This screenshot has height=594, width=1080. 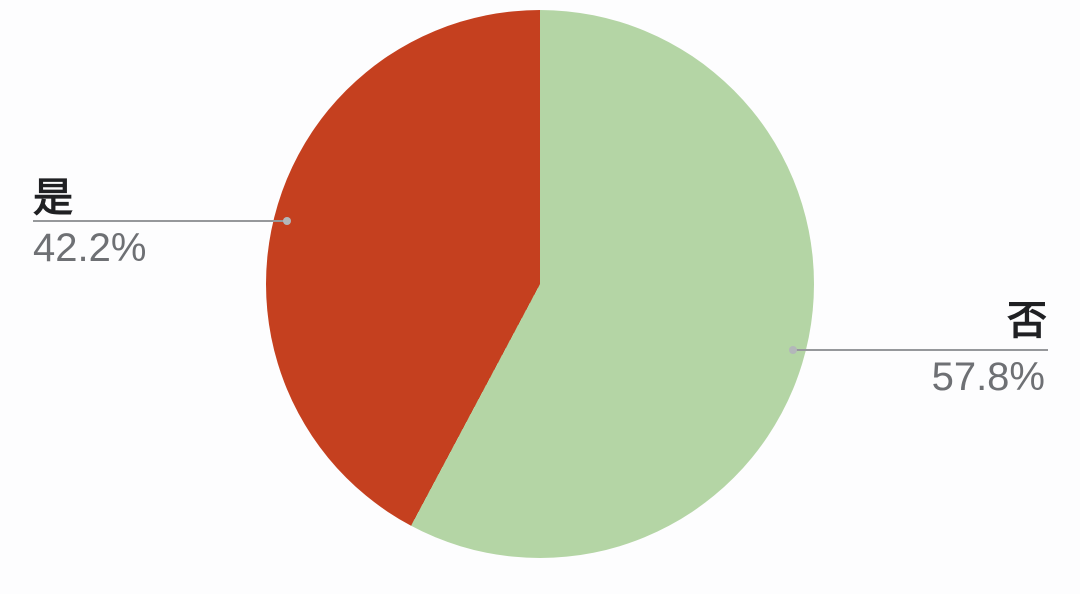 I want to click on leader-line-no, so click(x=920, y=350).